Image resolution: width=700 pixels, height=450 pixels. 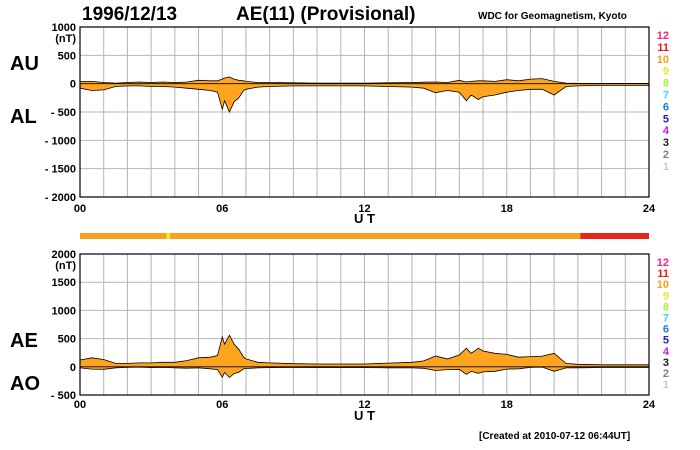 What do you see at coordinates (552, 16) in the screenshot?
I see `source-label: WDC for Geomagnetism, Kyoto` at bounding box center [552, 16].